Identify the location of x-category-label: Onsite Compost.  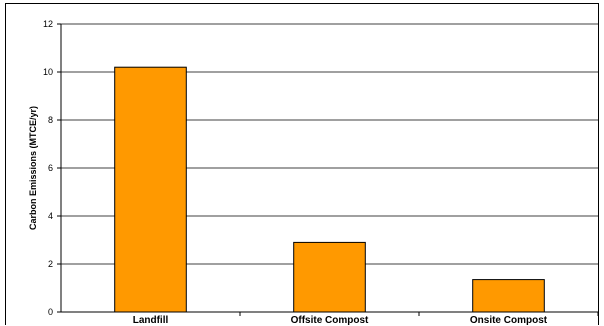
(509, 320).